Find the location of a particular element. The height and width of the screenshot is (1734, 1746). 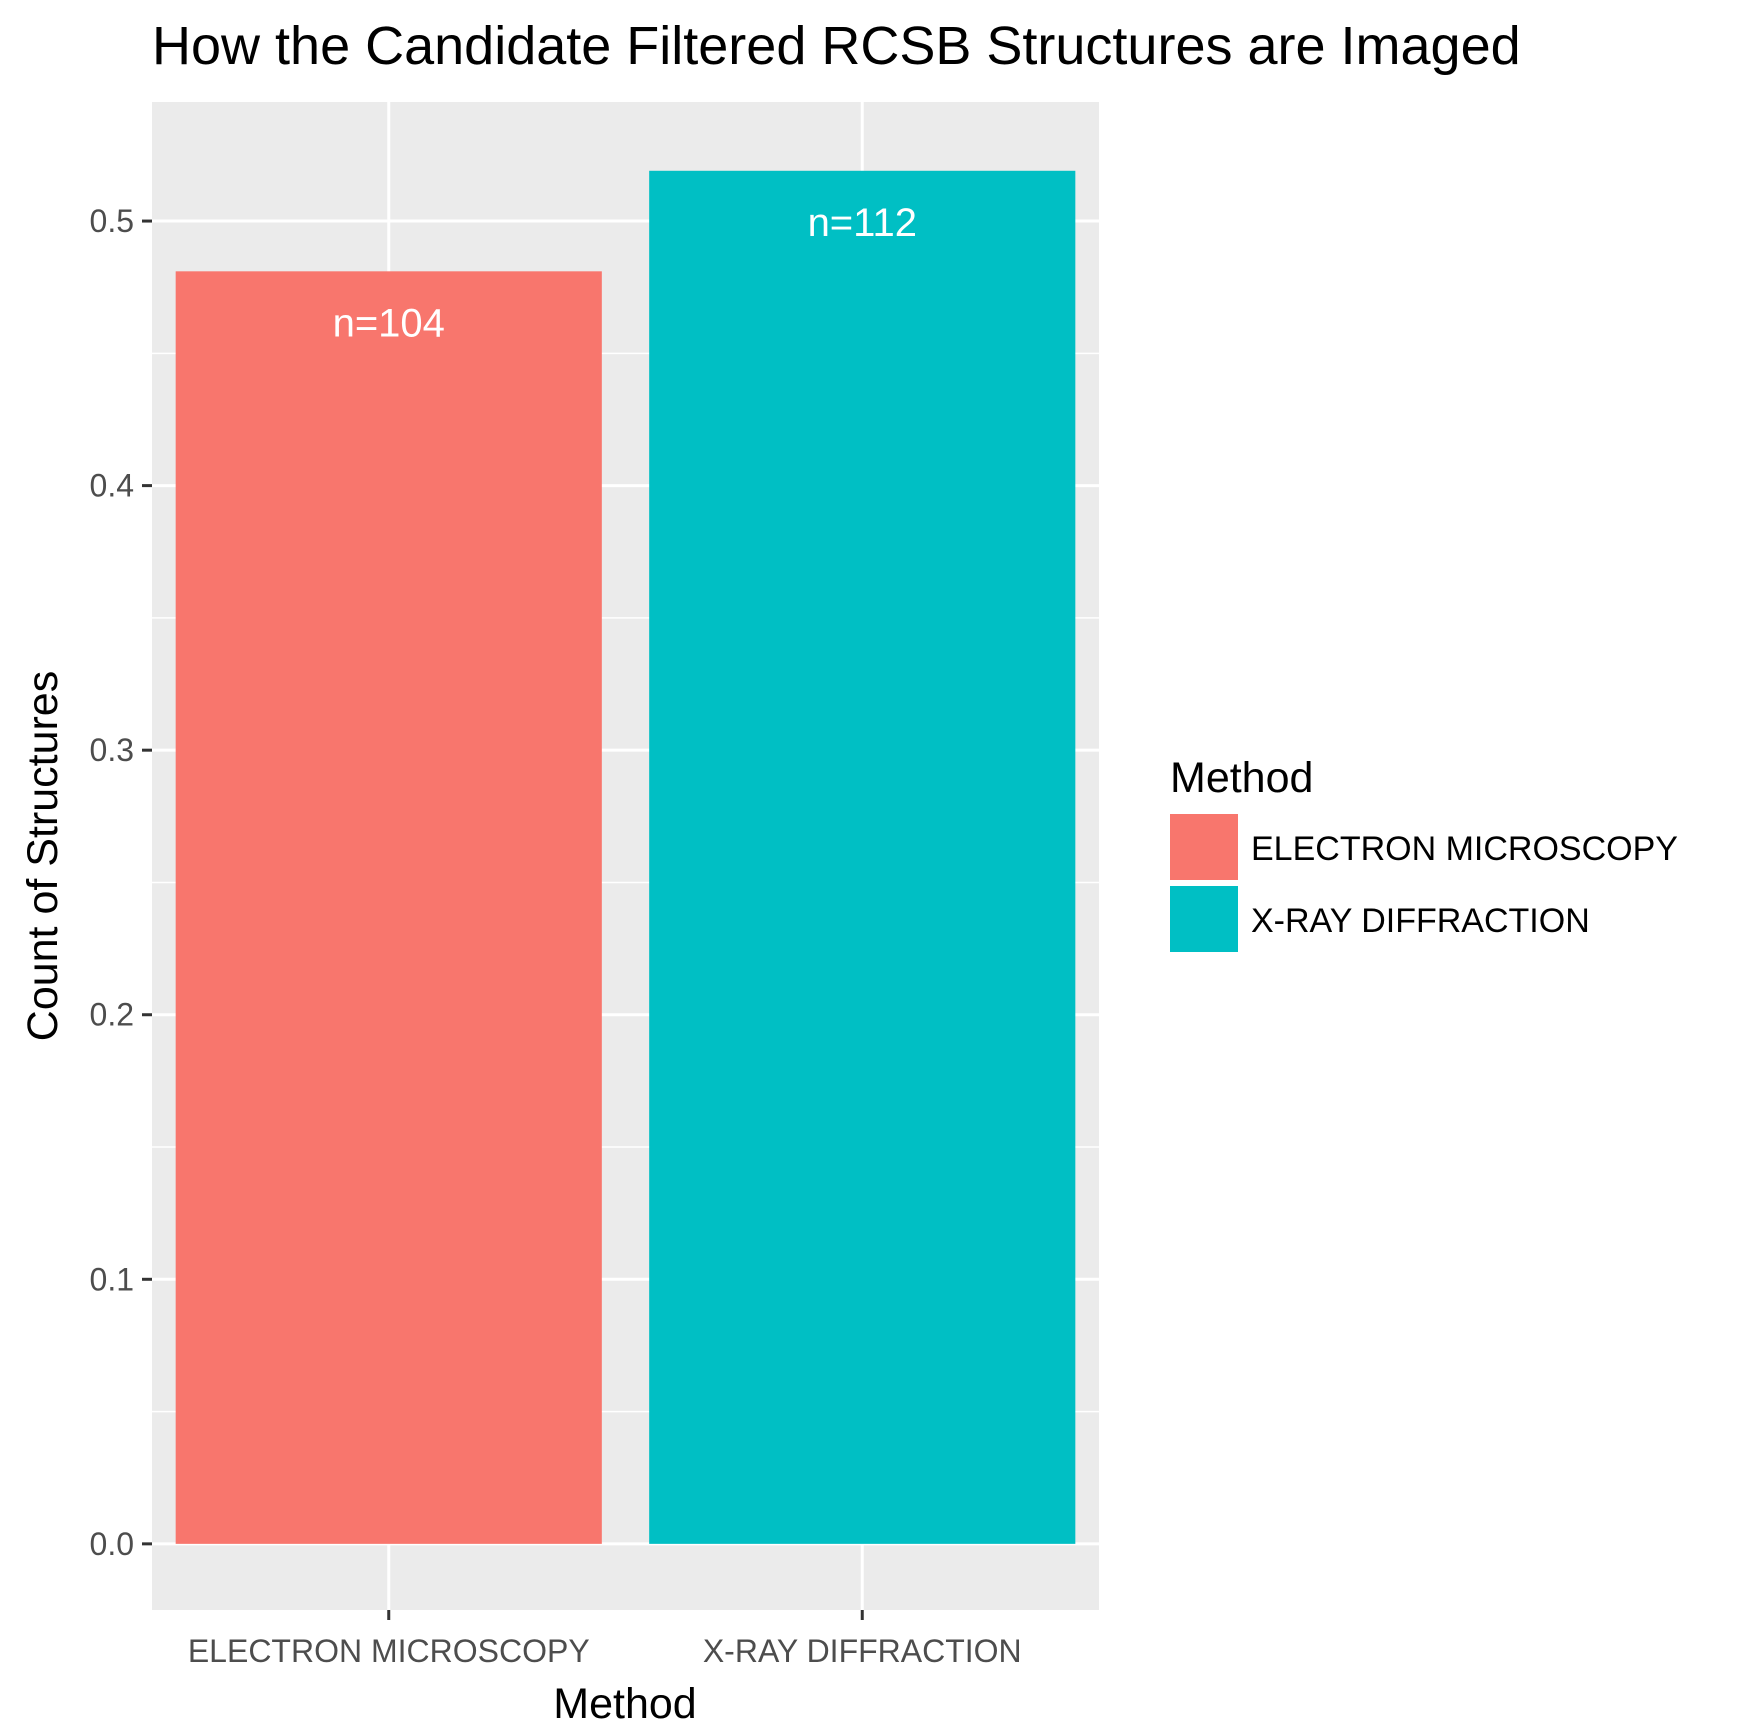

y-axis-title: Count of Structures is located at coordinates (43, 856).